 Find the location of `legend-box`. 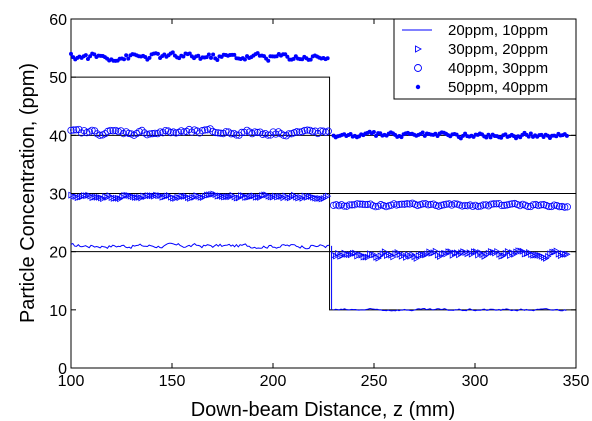

legend-box is located at coordinates (485, 59).